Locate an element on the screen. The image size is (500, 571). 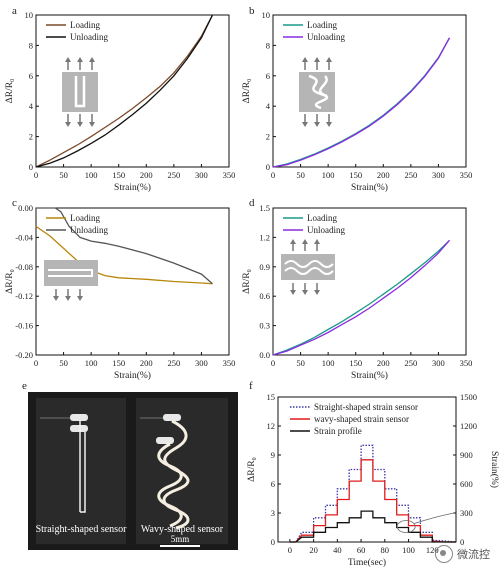
x-tick-label: 200 is located at coordinates (383, 175).